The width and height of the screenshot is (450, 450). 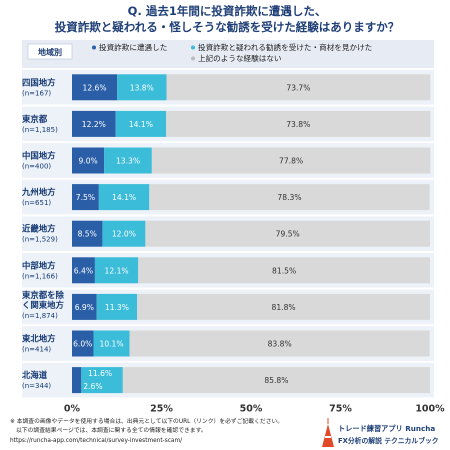 What do you see at coordinates (92, 386) in the screenshot?
I see `bar-value-label: 2.6%` at bounding box center [92, 386].